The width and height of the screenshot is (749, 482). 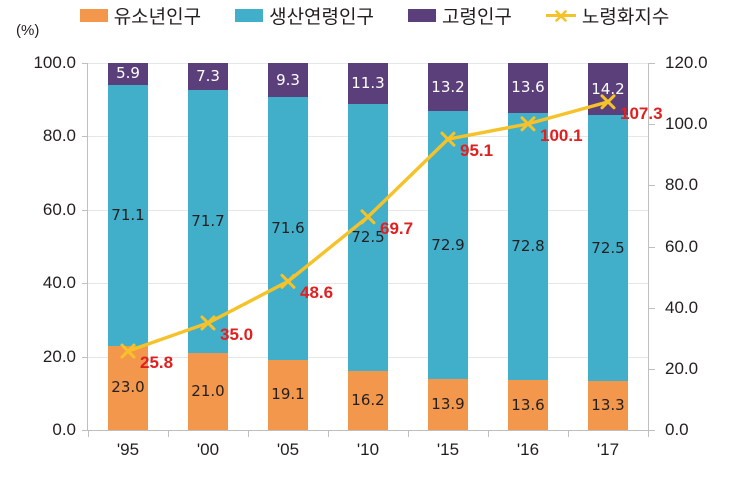 I want to click on legend-label: 생산연령인구, so click(x=321, y=16).